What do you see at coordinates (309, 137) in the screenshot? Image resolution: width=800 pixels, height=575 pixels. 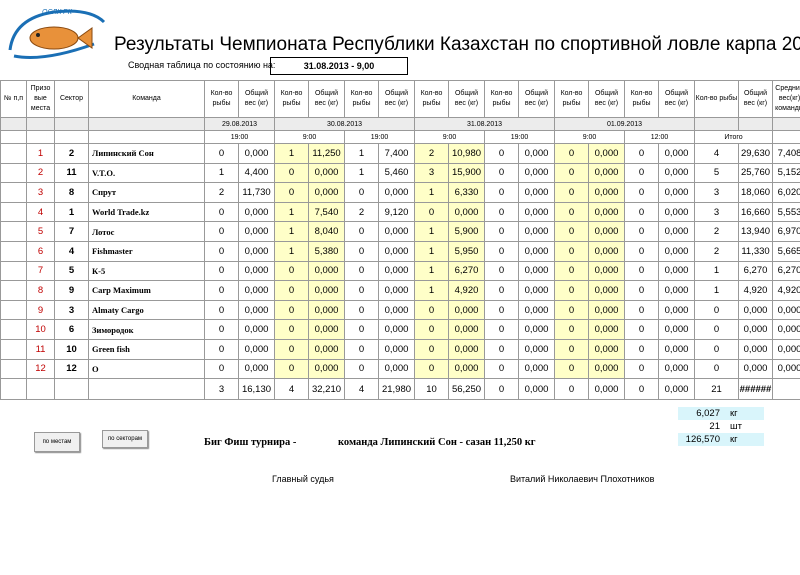 I see `time-header: 9:00` at bounding box center [309, 137].